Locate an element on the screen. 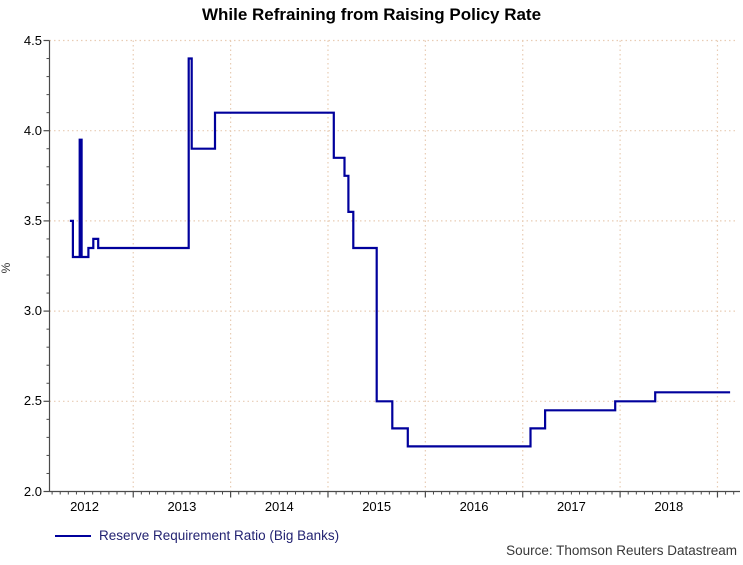  source-attribution: Source: Thomson Reuters Datastream is located at coordinates (621, 550).